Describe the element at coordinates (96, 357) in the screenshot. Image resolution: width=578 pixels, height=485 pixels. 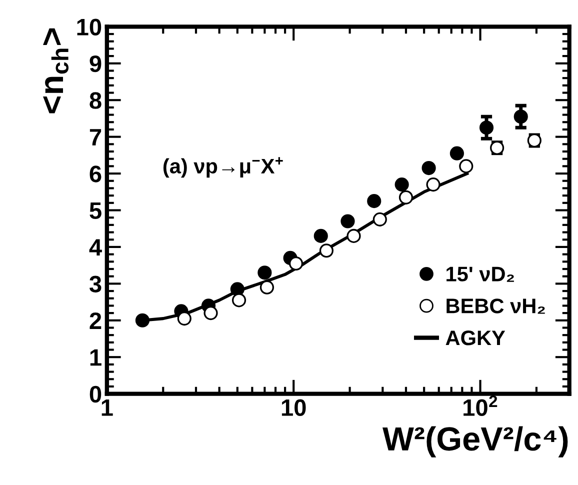
I see `y-tick-label: 1` at that location.